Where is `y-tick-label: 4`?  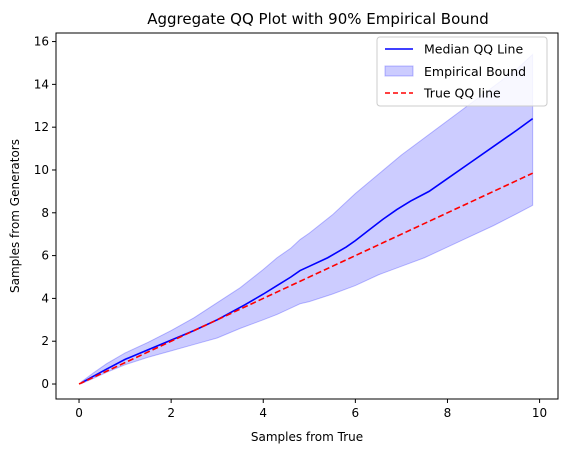 y-tick-label: 4 is located at coordinates (45, 298).